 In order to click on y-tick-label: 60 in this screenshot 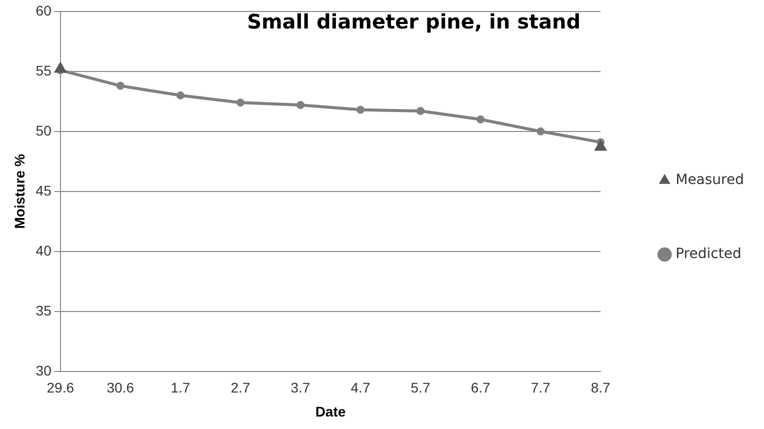, I will do `click(44, 10)`.